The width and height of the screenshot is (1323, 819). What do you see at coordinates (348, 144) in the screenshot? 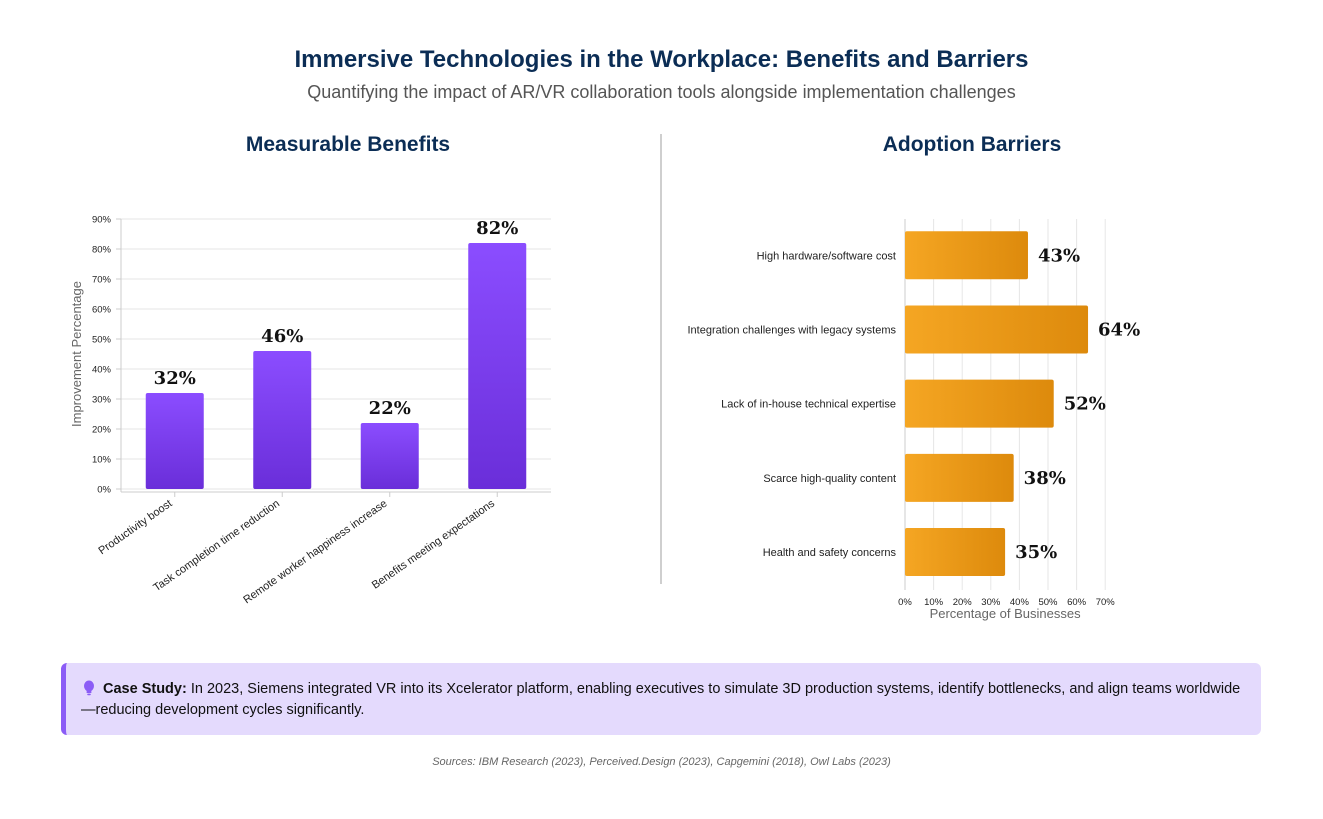
I see `benefits-chart-title: Measurable Benefits` at bounding box center [348, 144].